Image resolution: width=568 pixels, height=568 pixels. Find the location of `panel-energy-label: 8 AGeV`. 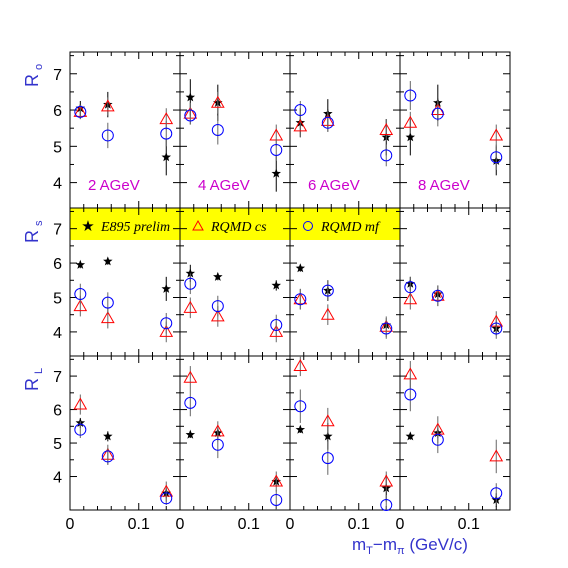

panel-energy-label: 8 AGeV is located at coordinates (444, 185).